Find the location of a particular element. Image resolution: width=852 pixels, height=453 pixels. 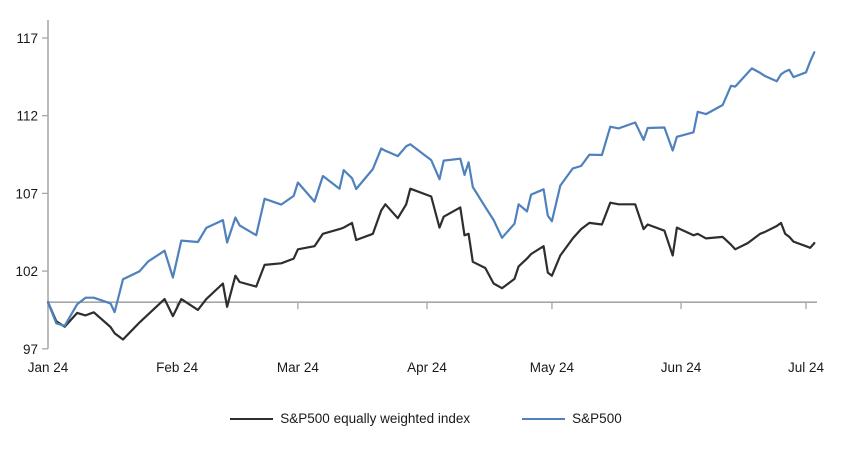

legend-label-equal-weight: S&P500 equally weighted index is located at coordinates (375, 418).